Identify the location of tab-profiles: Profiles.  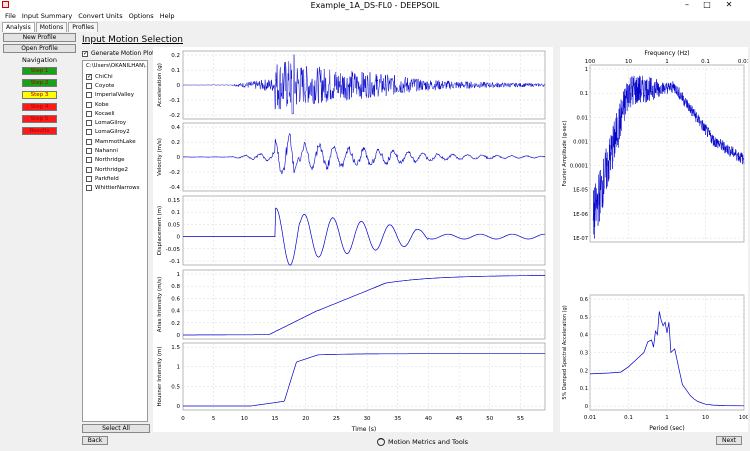
(83, 27).